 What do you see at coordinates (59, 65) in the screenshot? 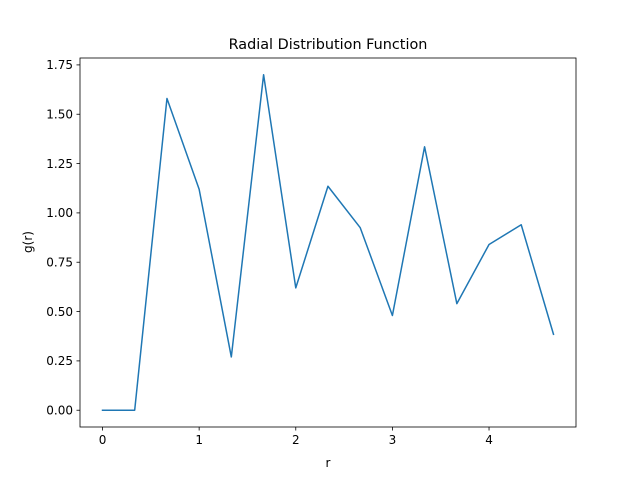
I see `y-tick-label: 1.75` at bounding box center [59, 65].